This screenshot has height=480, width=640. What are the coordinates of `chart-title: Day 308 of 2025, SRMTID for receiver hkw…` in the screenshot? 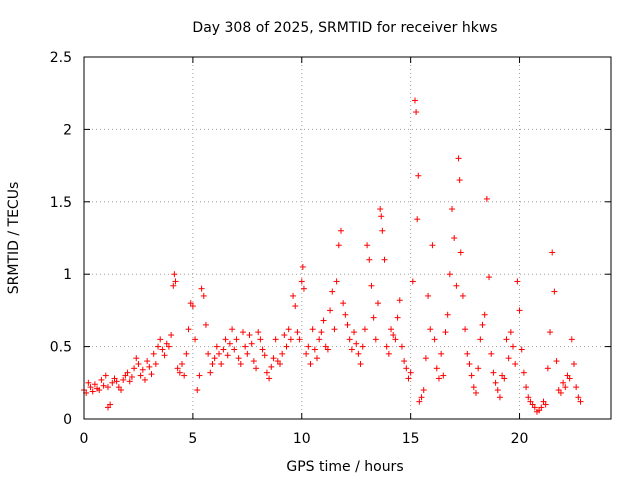 It's located at (344, 28).